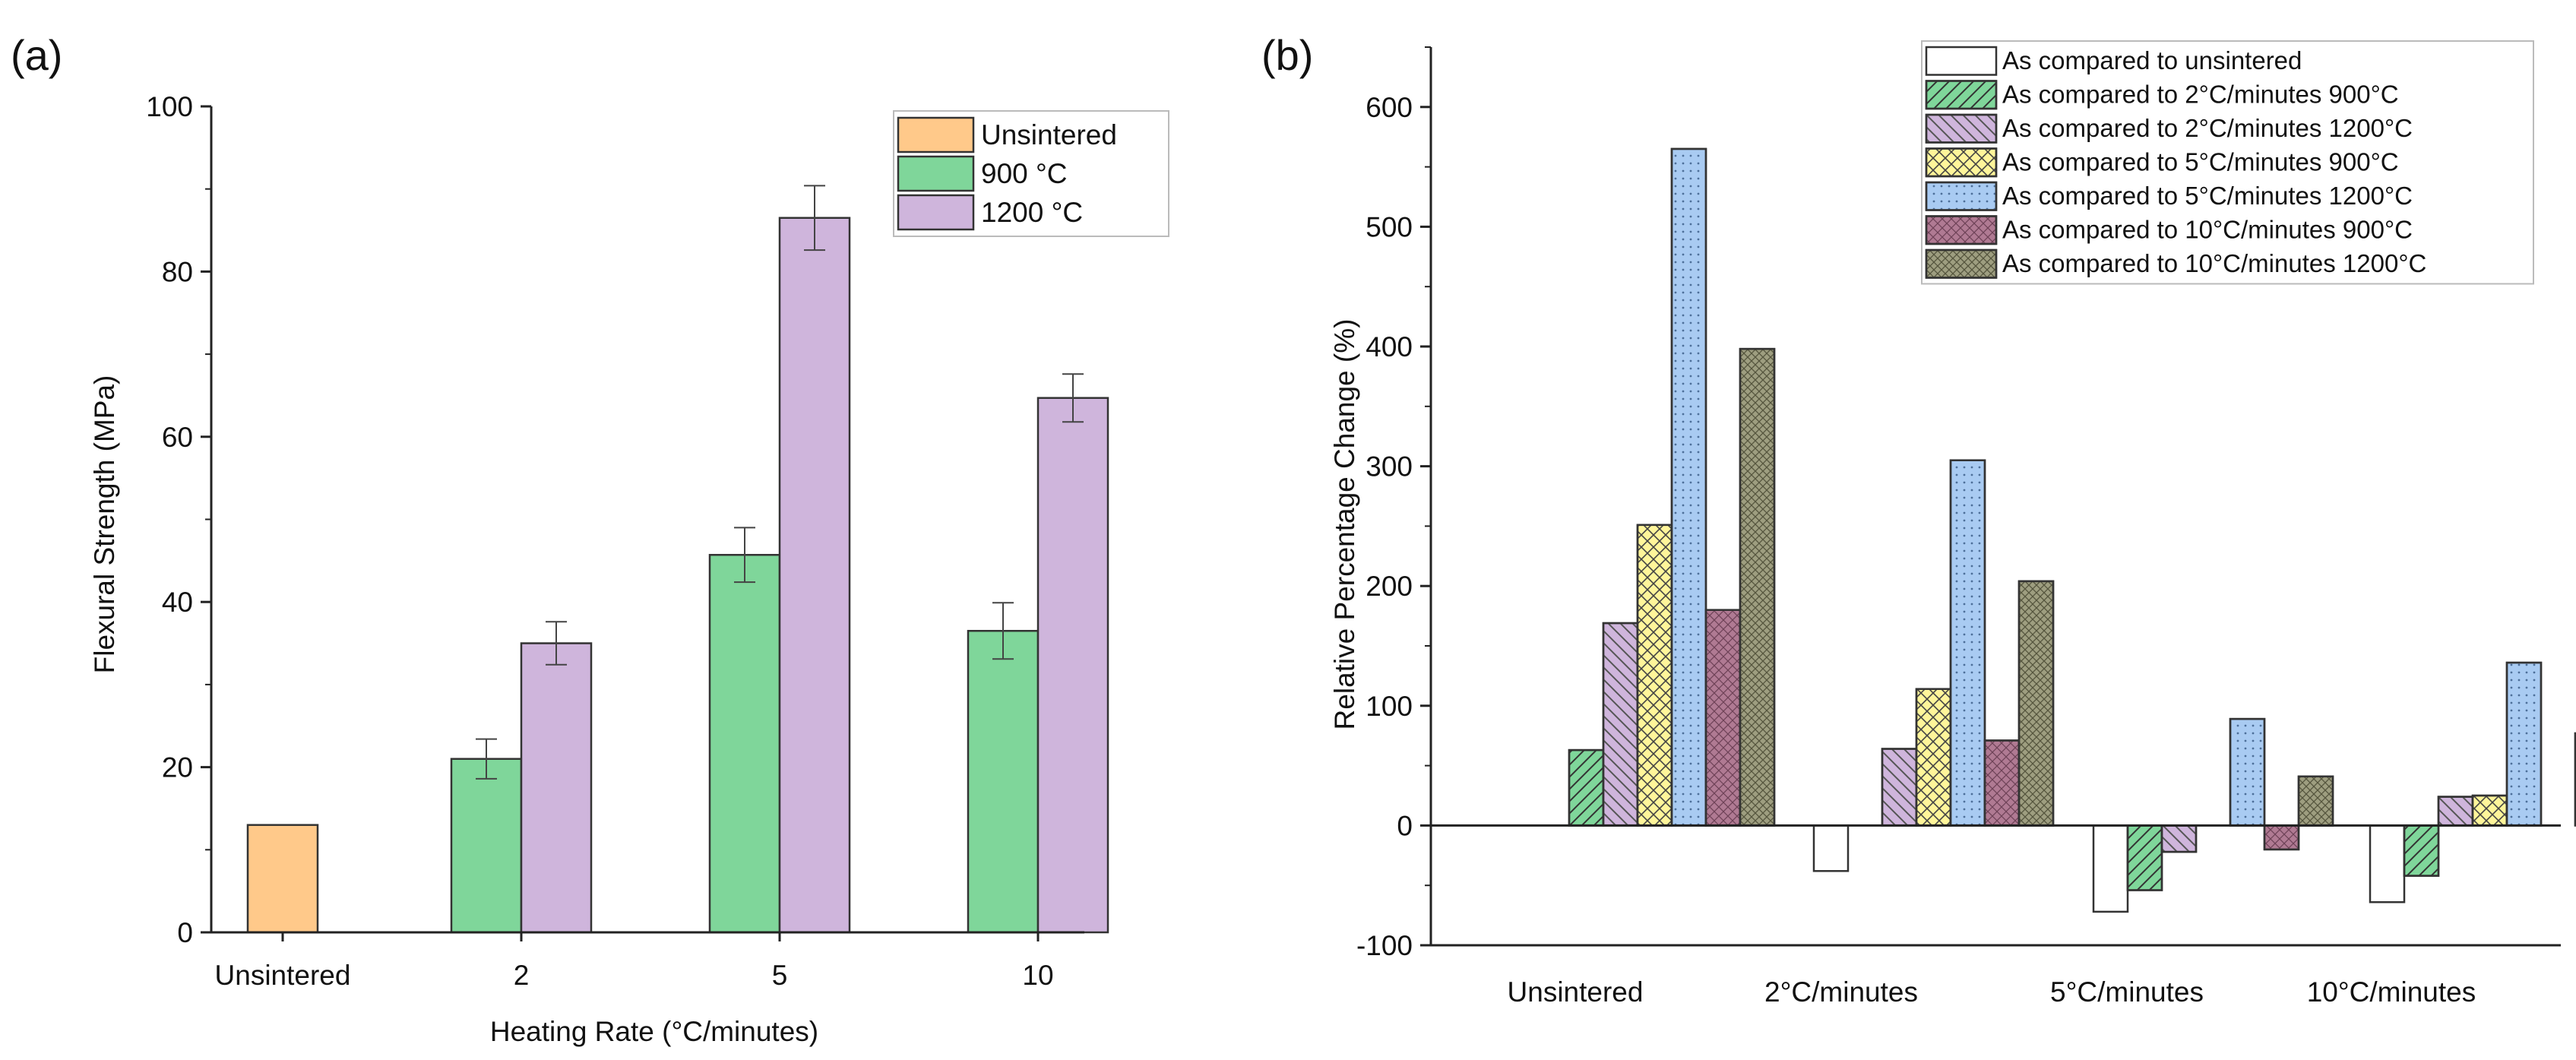  Describe the element at coordinates (1037, 976) in the screenshot. I see `x-tick-label: 10` at that location.